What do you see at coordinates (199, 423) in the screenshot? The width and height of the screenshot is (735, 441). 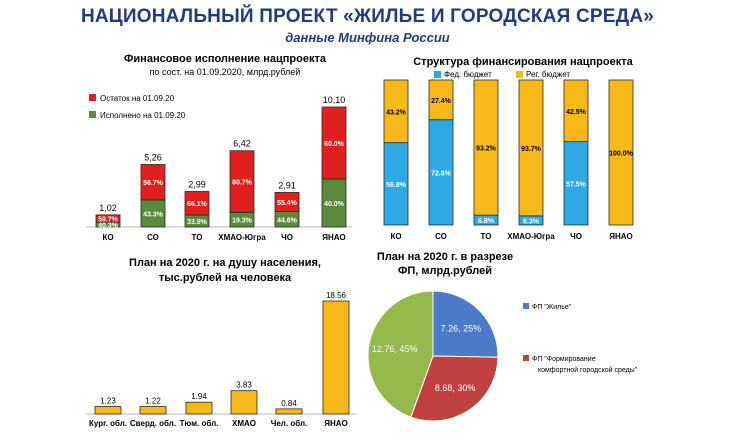 I see `x-tick-label-2: Тюм. обл.` at bounding box center [199, 423].